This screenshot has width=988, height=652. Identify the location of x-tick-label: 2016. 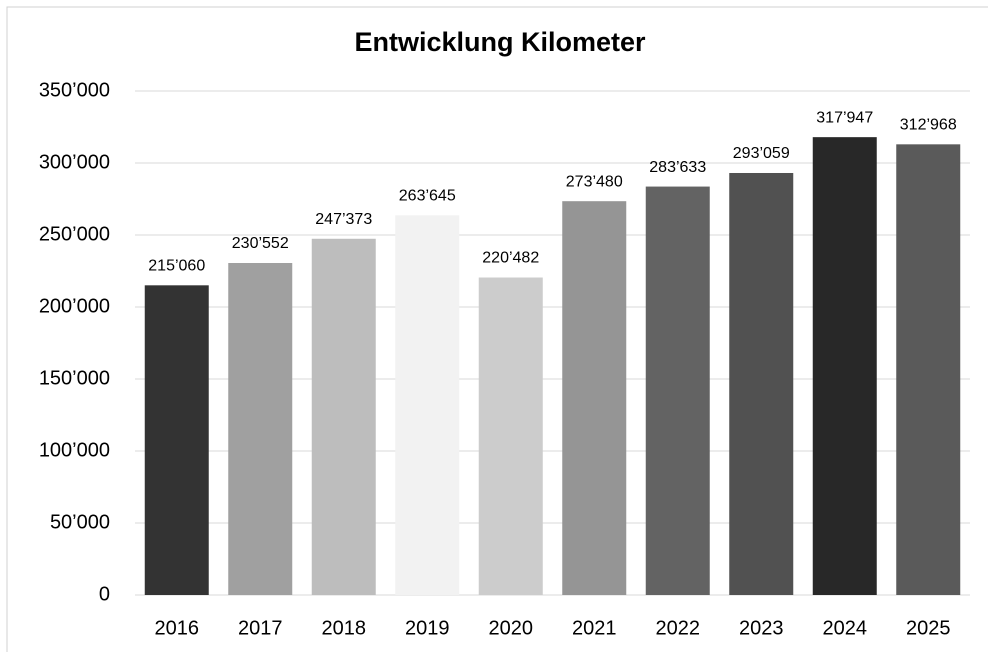
(177, 628).